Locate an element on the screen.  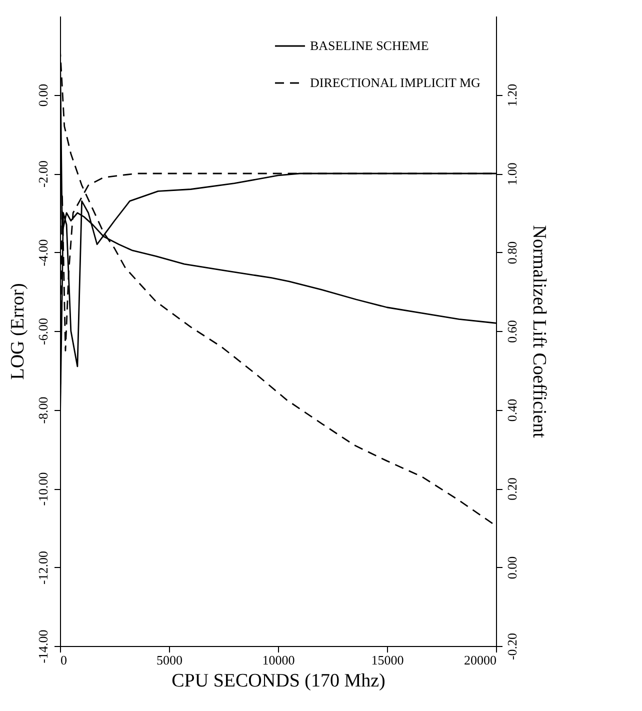
y-tick-label: -14.00 is located at coordinates (43, 647).